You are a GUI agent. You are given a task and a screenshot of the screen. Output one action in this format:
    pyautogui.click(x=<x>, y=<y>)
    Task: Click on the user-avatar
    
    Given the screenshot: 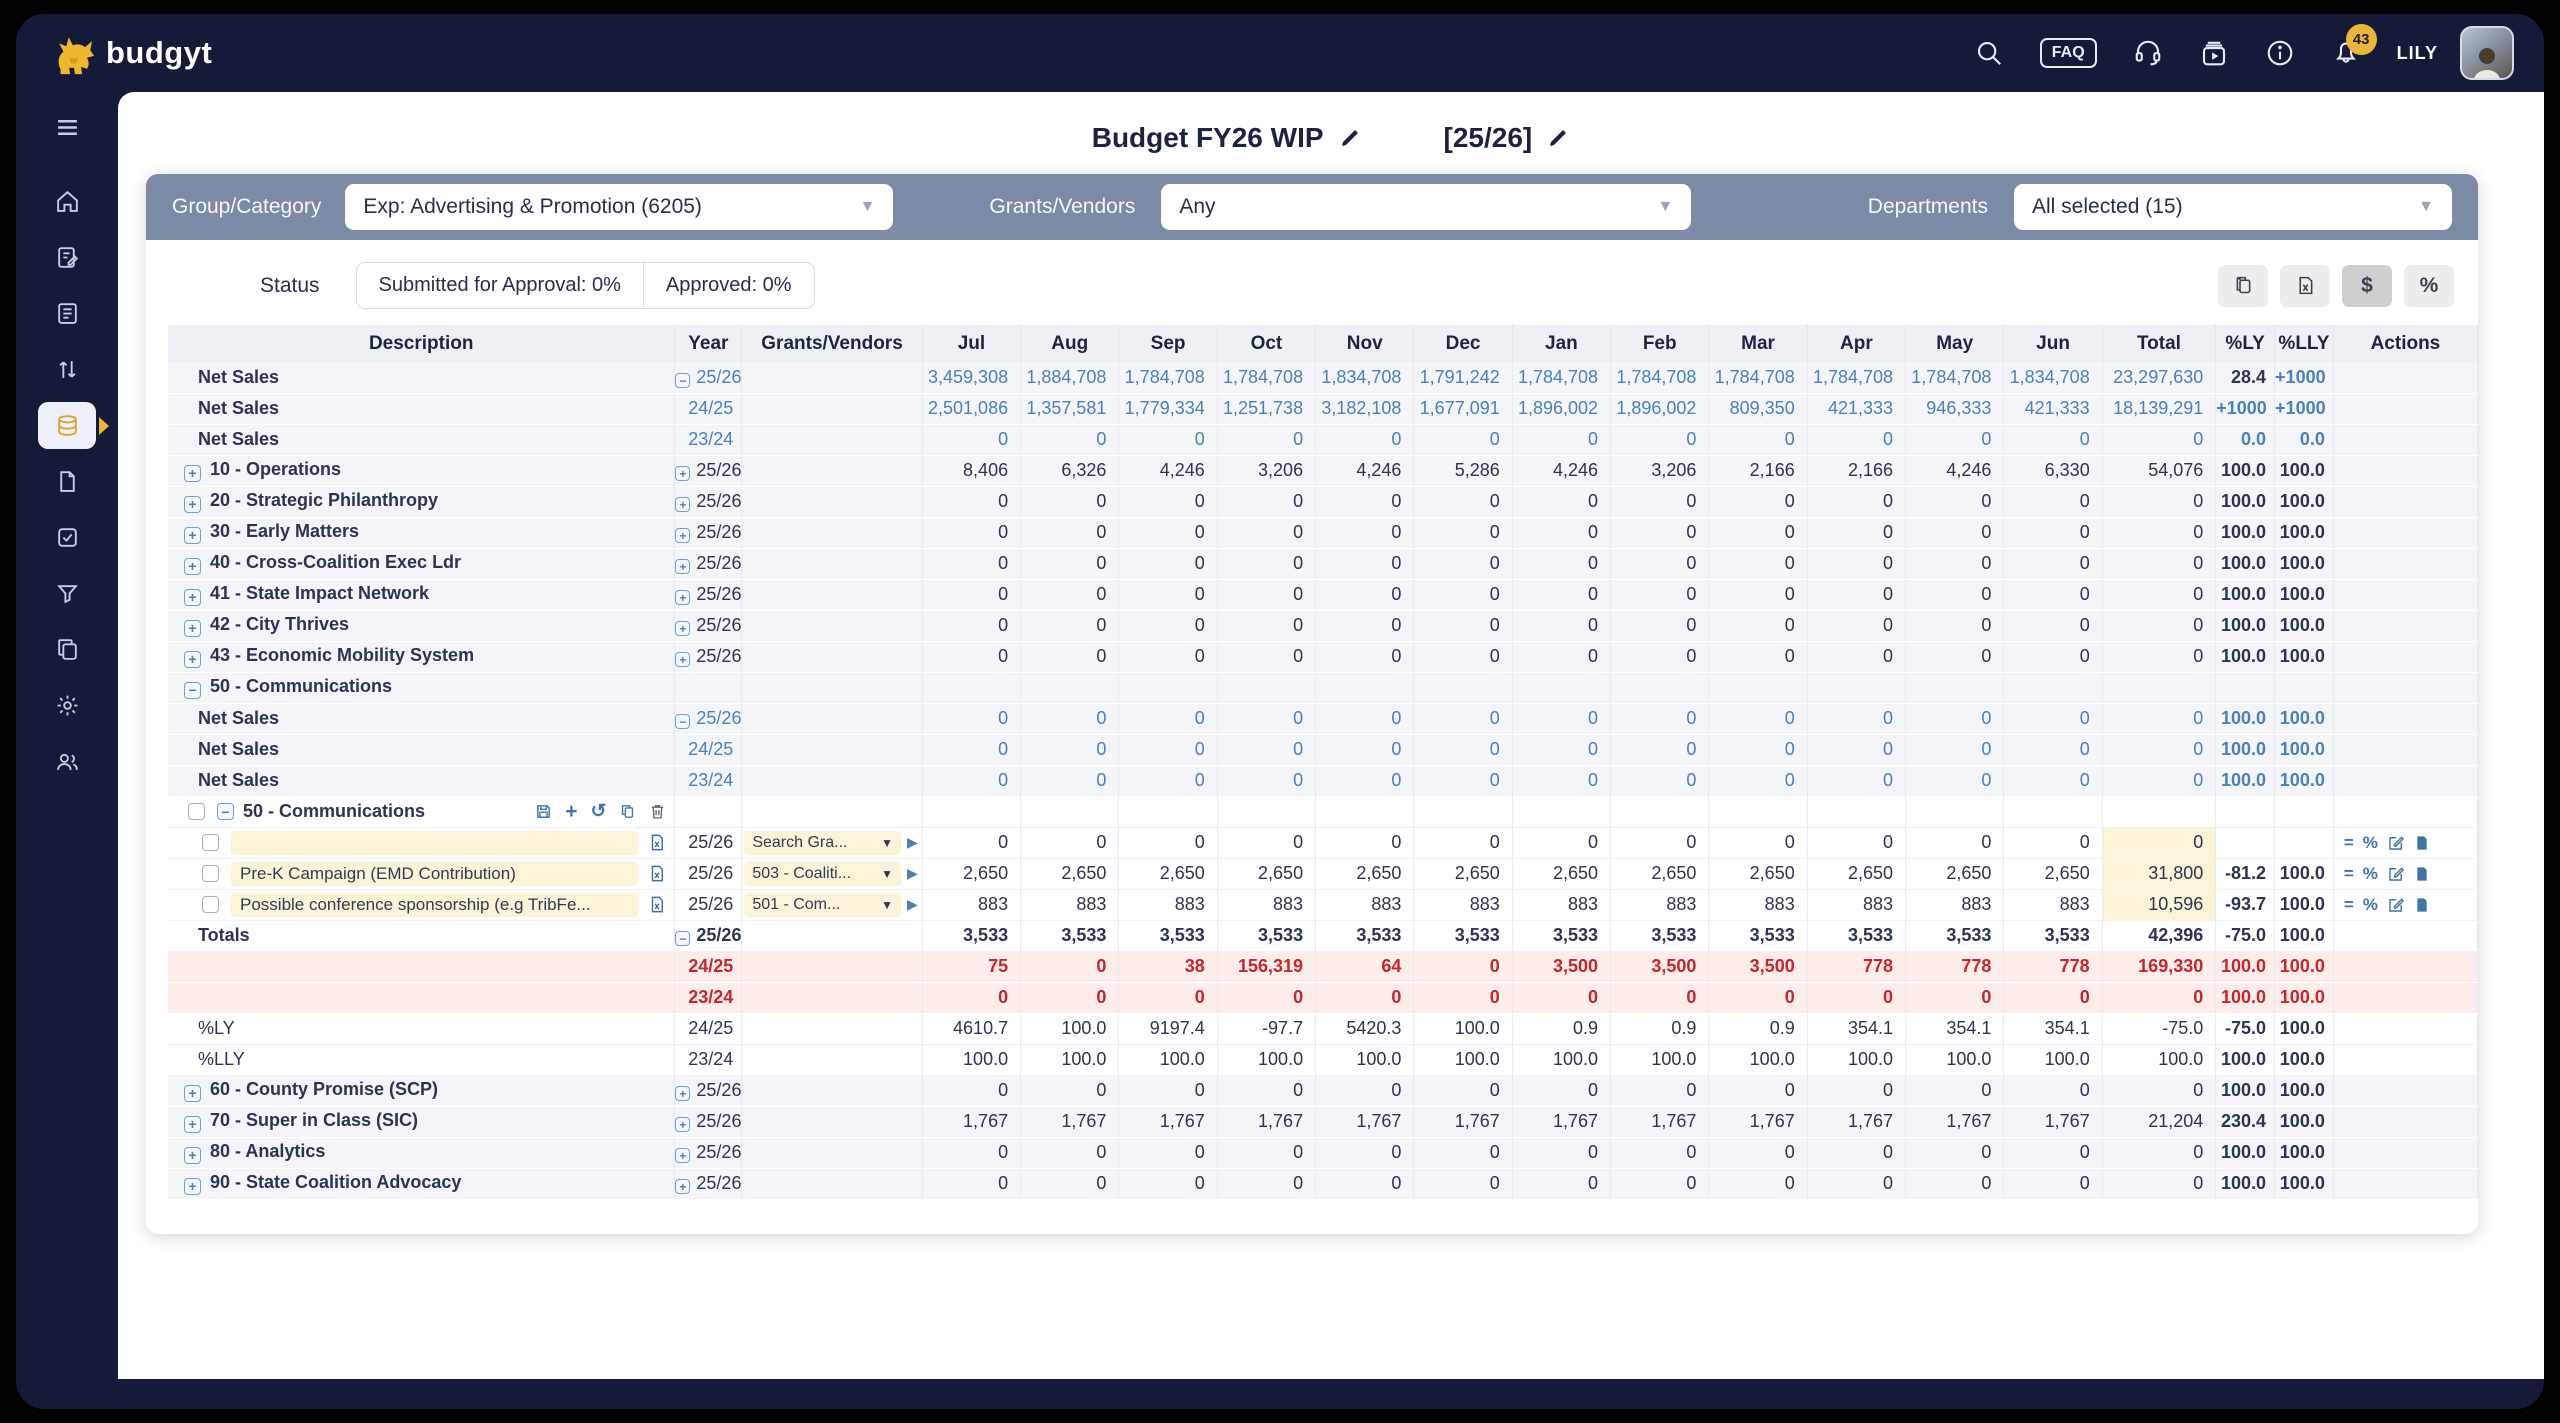 What is the action you would take?
    pyautogui.click(x=2487, y=53)
    